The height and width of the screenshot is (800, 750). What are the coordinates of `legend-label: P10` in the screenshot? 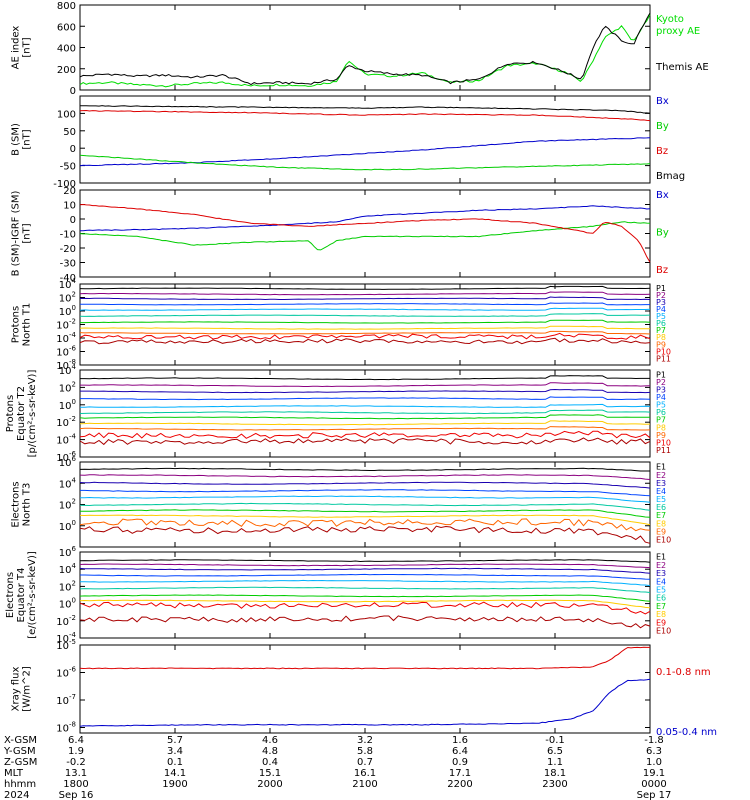 It's located at (663, 351).